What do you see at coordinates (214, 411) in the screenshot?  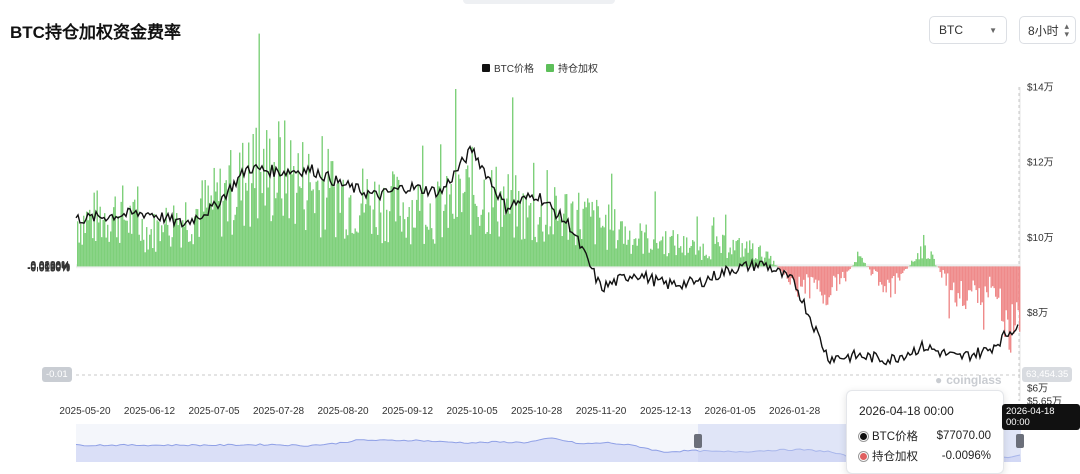 I see `x-tick-label: 2025-07-05` at bounding box center [214, 411].